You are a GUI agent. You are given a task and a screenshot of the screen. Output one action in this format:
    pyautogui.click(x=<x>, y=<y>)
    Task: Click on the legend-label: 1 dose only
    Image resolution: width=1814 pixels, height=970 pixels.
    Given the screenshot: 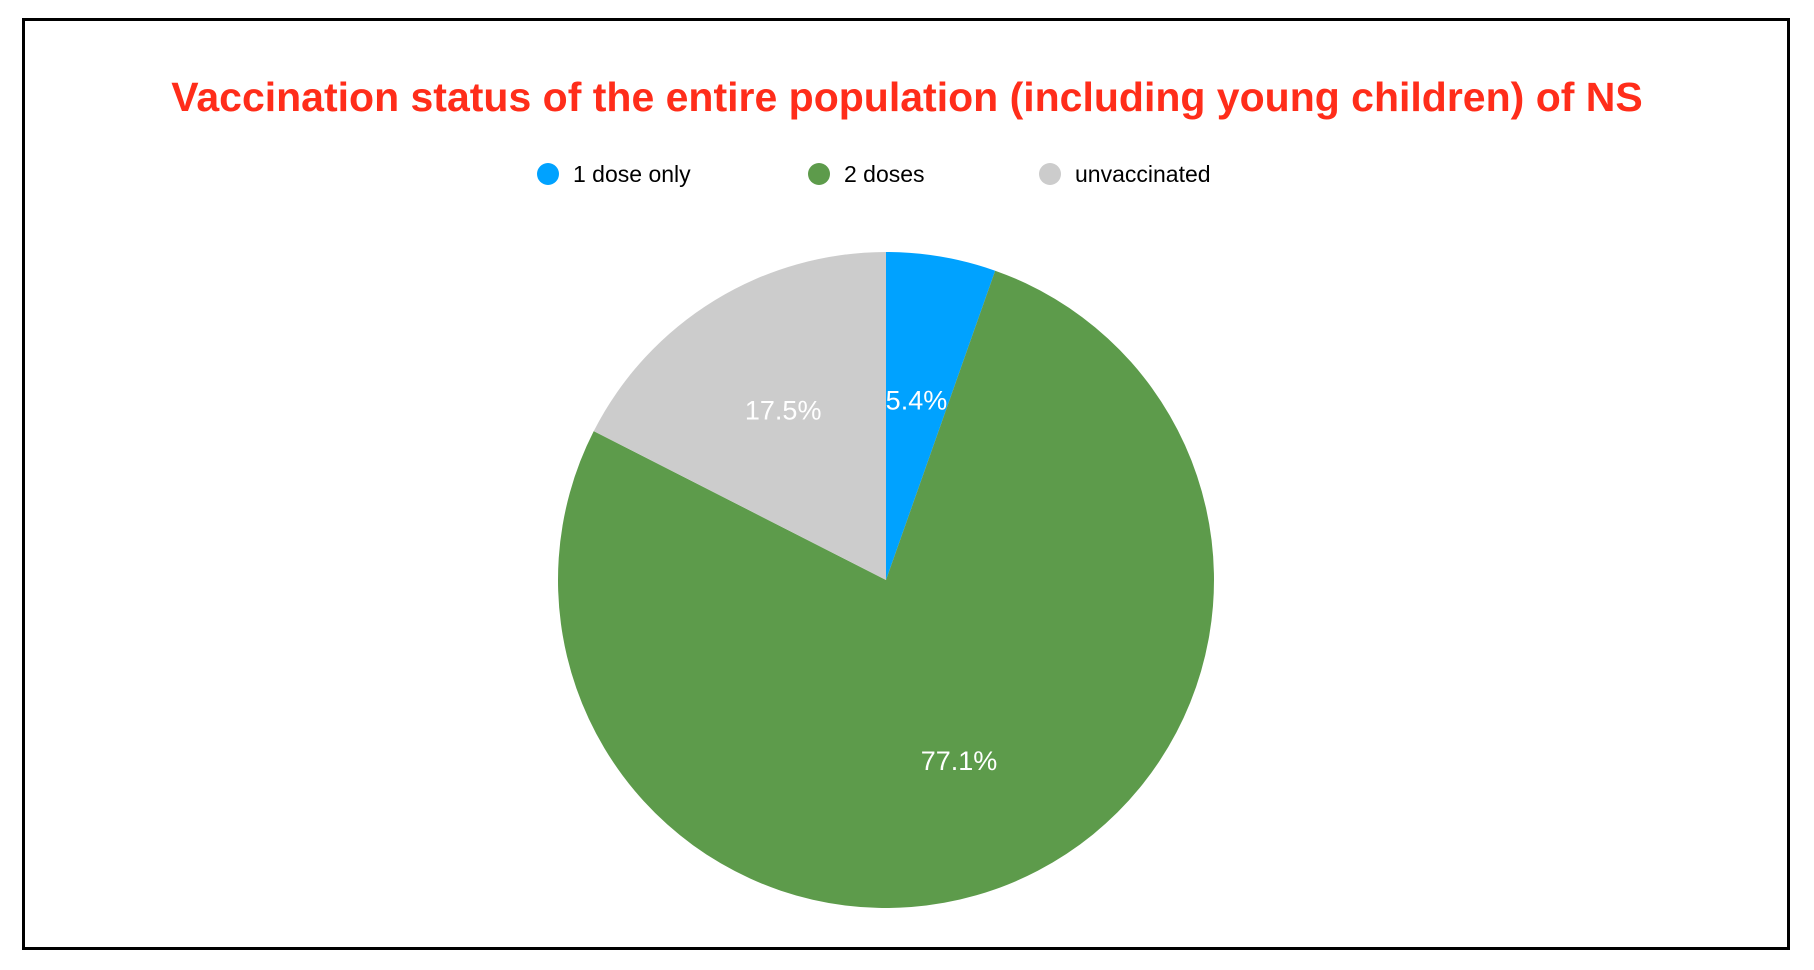 What is the action you would take?
    pyautogui.click(x=632, y=173)
    